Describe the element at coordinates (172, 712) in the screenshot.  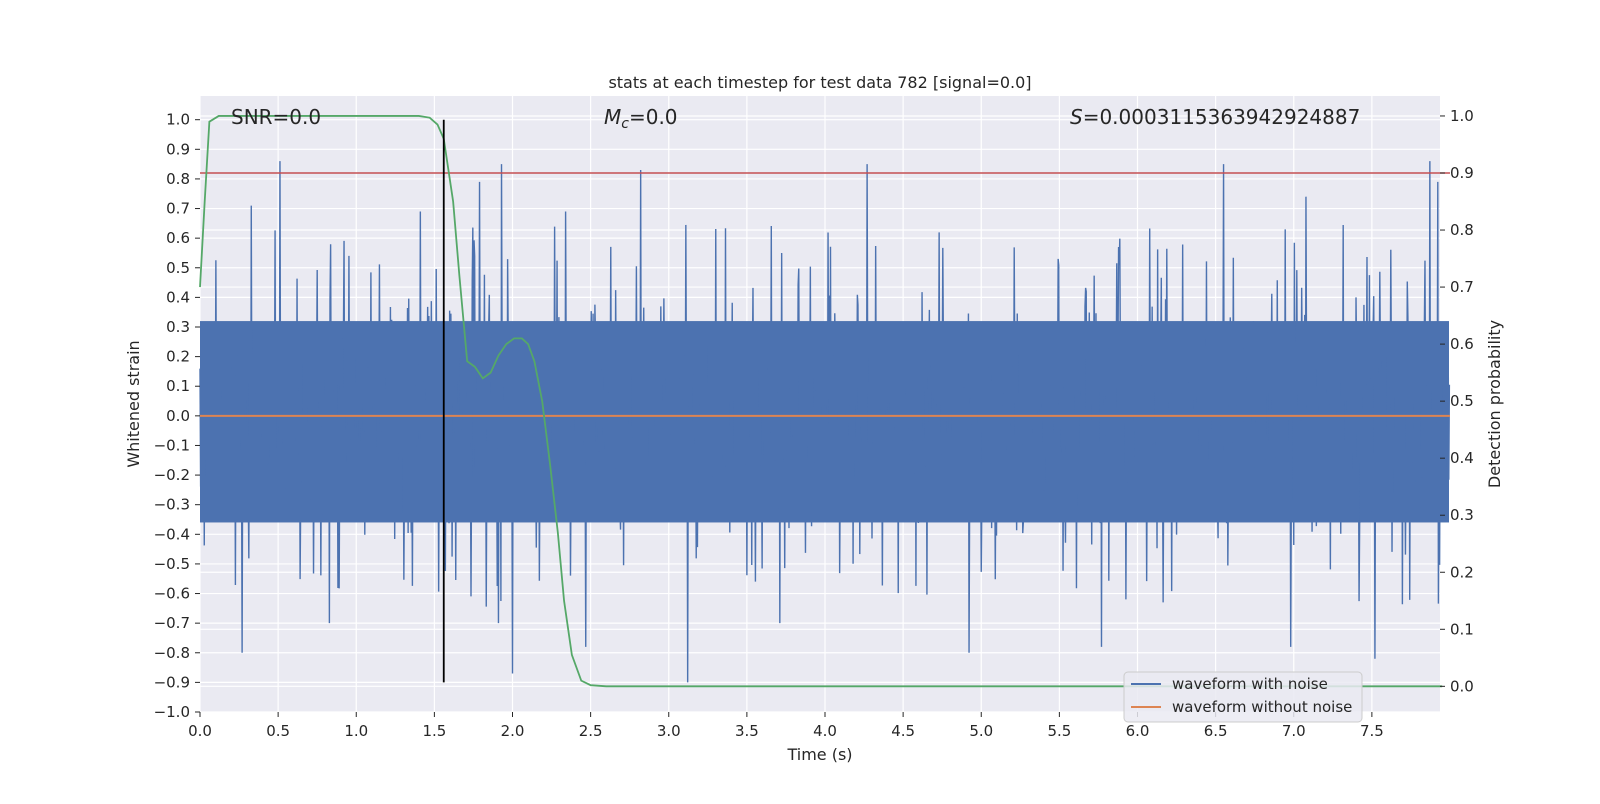
I see `y-left-tick-label: −1.0` at that location.